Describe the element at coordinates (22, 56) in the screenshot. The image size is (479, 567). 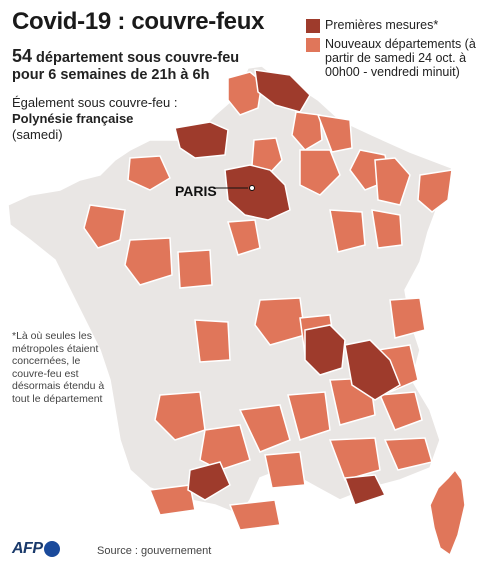
I see `subtitle-number: 54` at that location.